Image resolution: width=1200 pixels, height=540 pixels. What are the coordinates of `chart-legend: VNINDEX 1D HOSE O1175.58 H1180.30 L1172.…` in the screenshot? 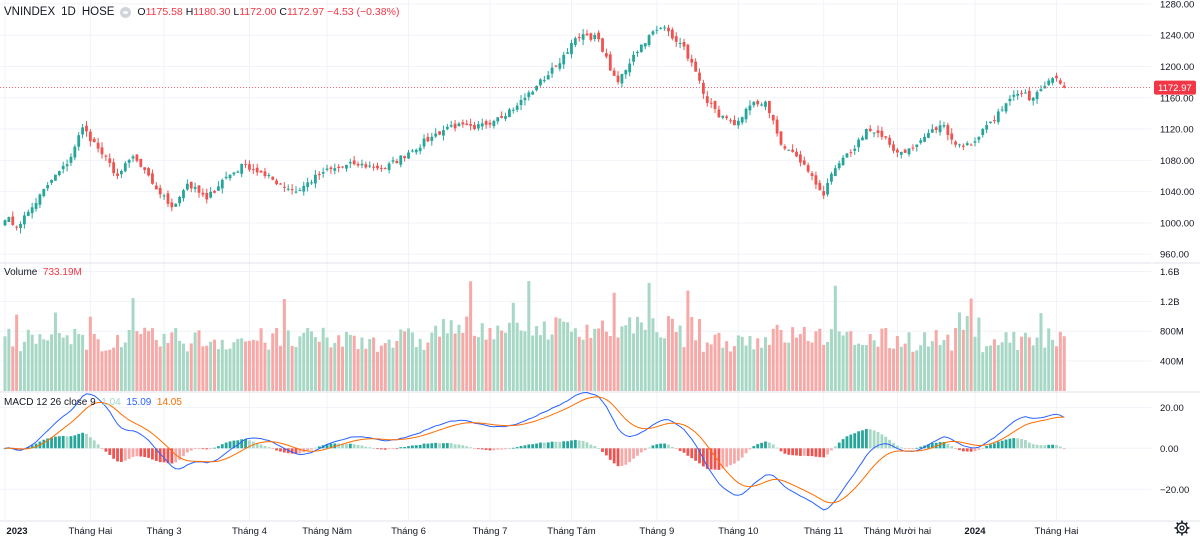 It's located at (201, 12).